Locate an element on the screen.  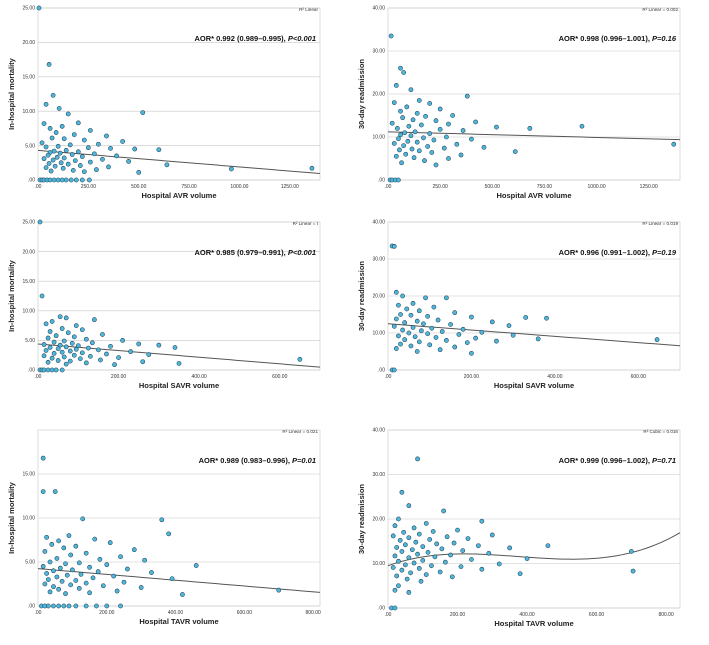
aor-p-value: P<0.001 is located at coordinates (302, 252).